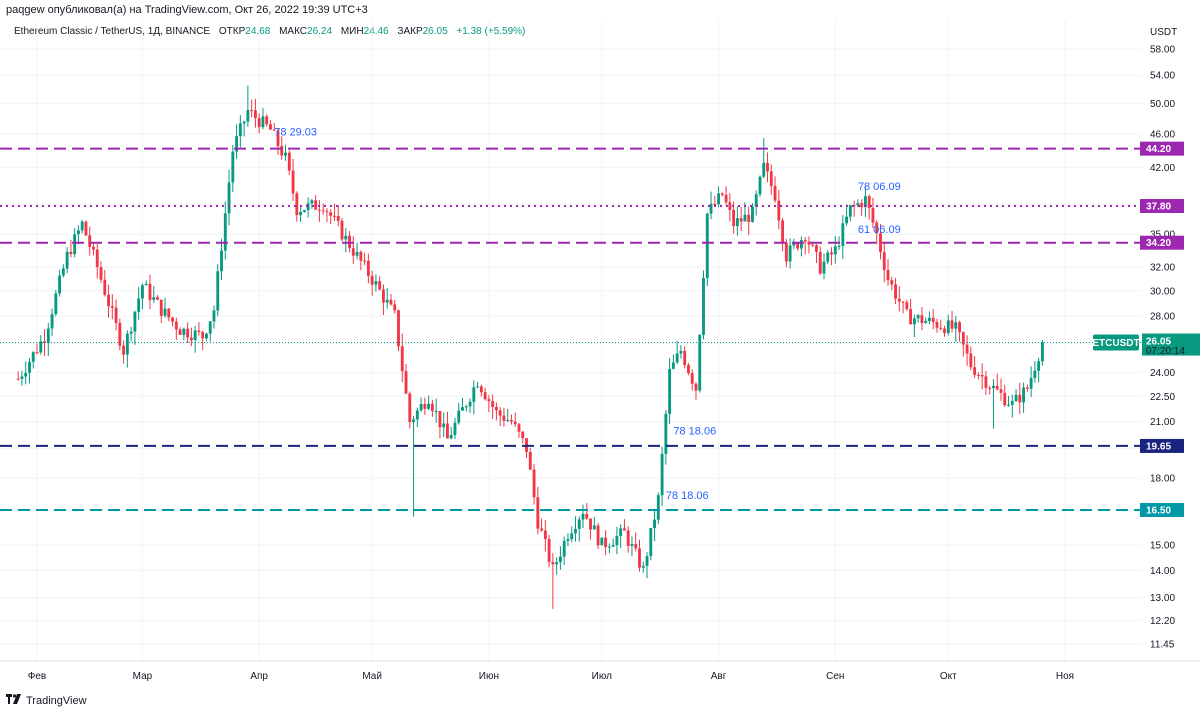  I want to click on y-tick-label: 32.00, so click(1162, 268).